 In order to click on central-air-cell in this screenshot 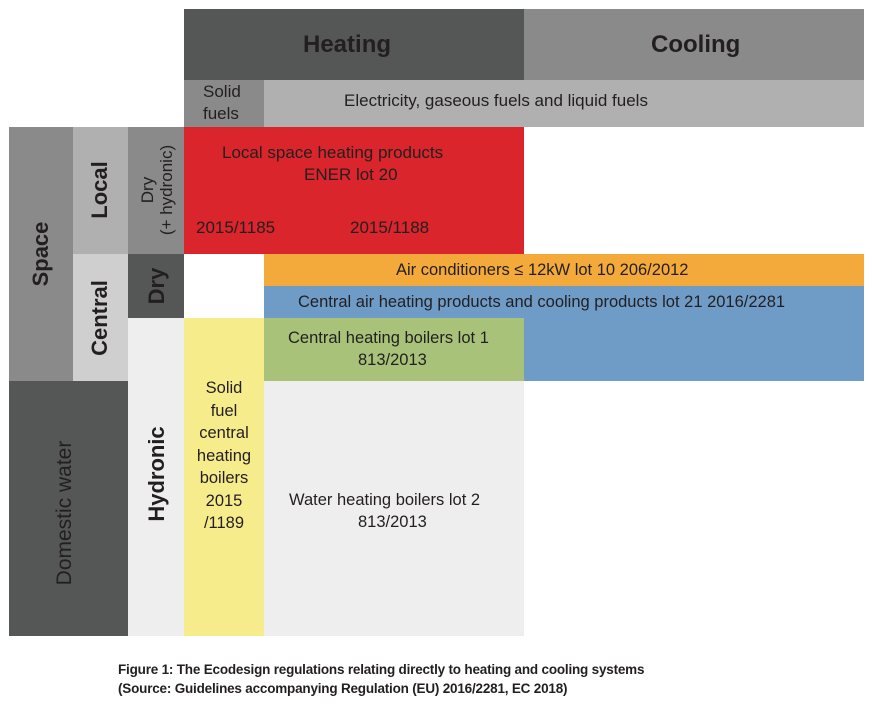, I will do `click(564, 302)`.